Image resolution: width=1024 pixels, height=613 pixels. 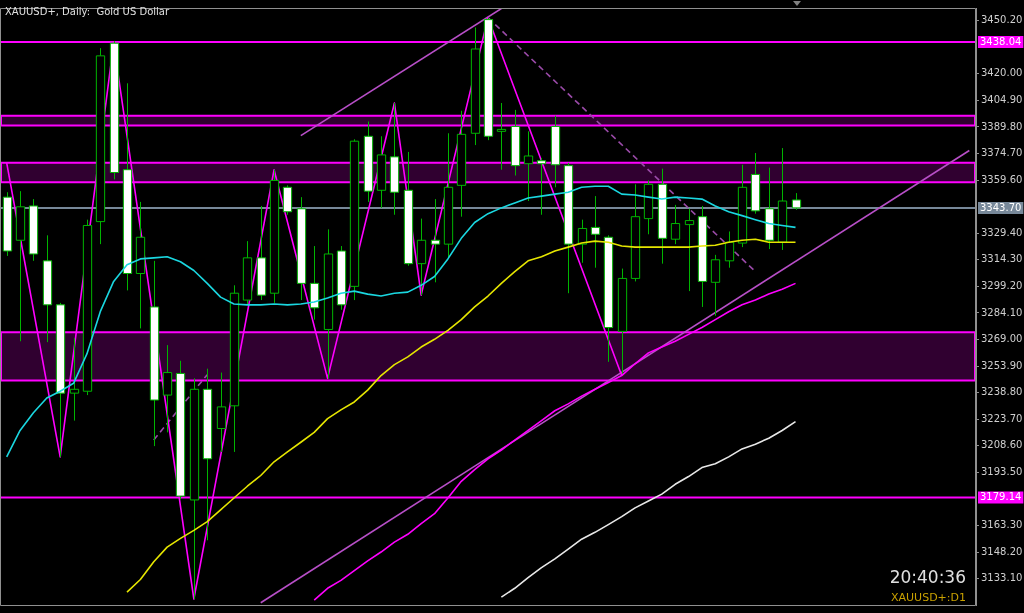 I want to click on ref-line-label: 3343.70, so click(x=1001, y=207).